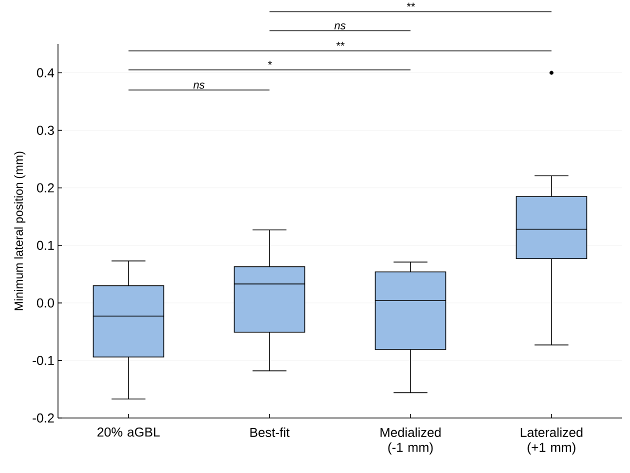 Image resolution: width=630 pixels, height=473 pixels. Describe the element at coordinates (45, 245) in the screenshot. I see `y-tick-label: 0.1` at that location.